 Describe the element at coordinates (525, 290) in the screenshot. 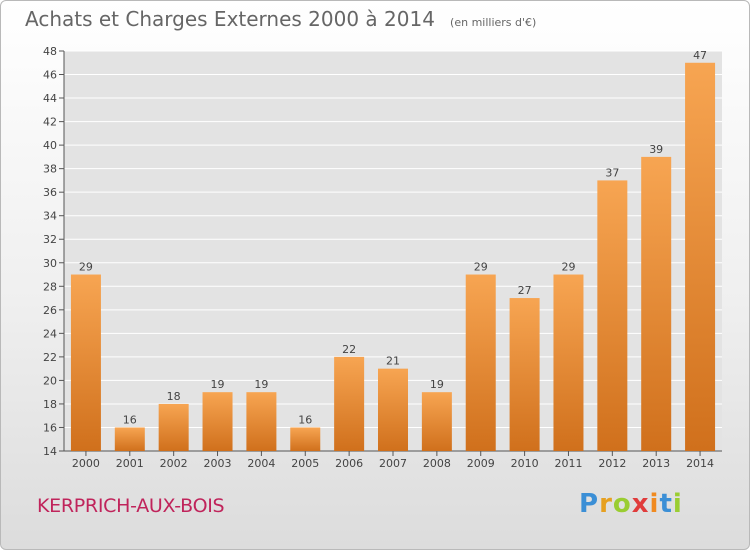

I see `bar-value-label: 27` at that location.